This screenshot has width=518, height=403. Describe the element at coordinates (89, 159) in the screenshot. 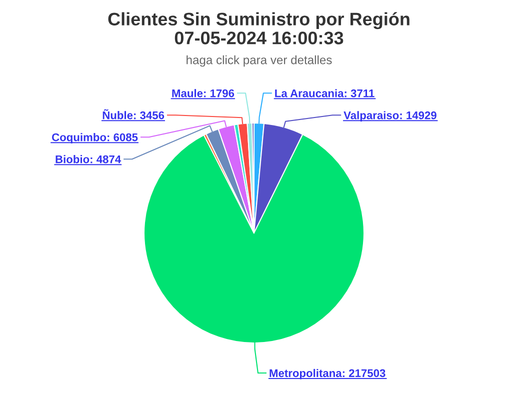

I see `slice-label: Biobio: 4874` at that location.